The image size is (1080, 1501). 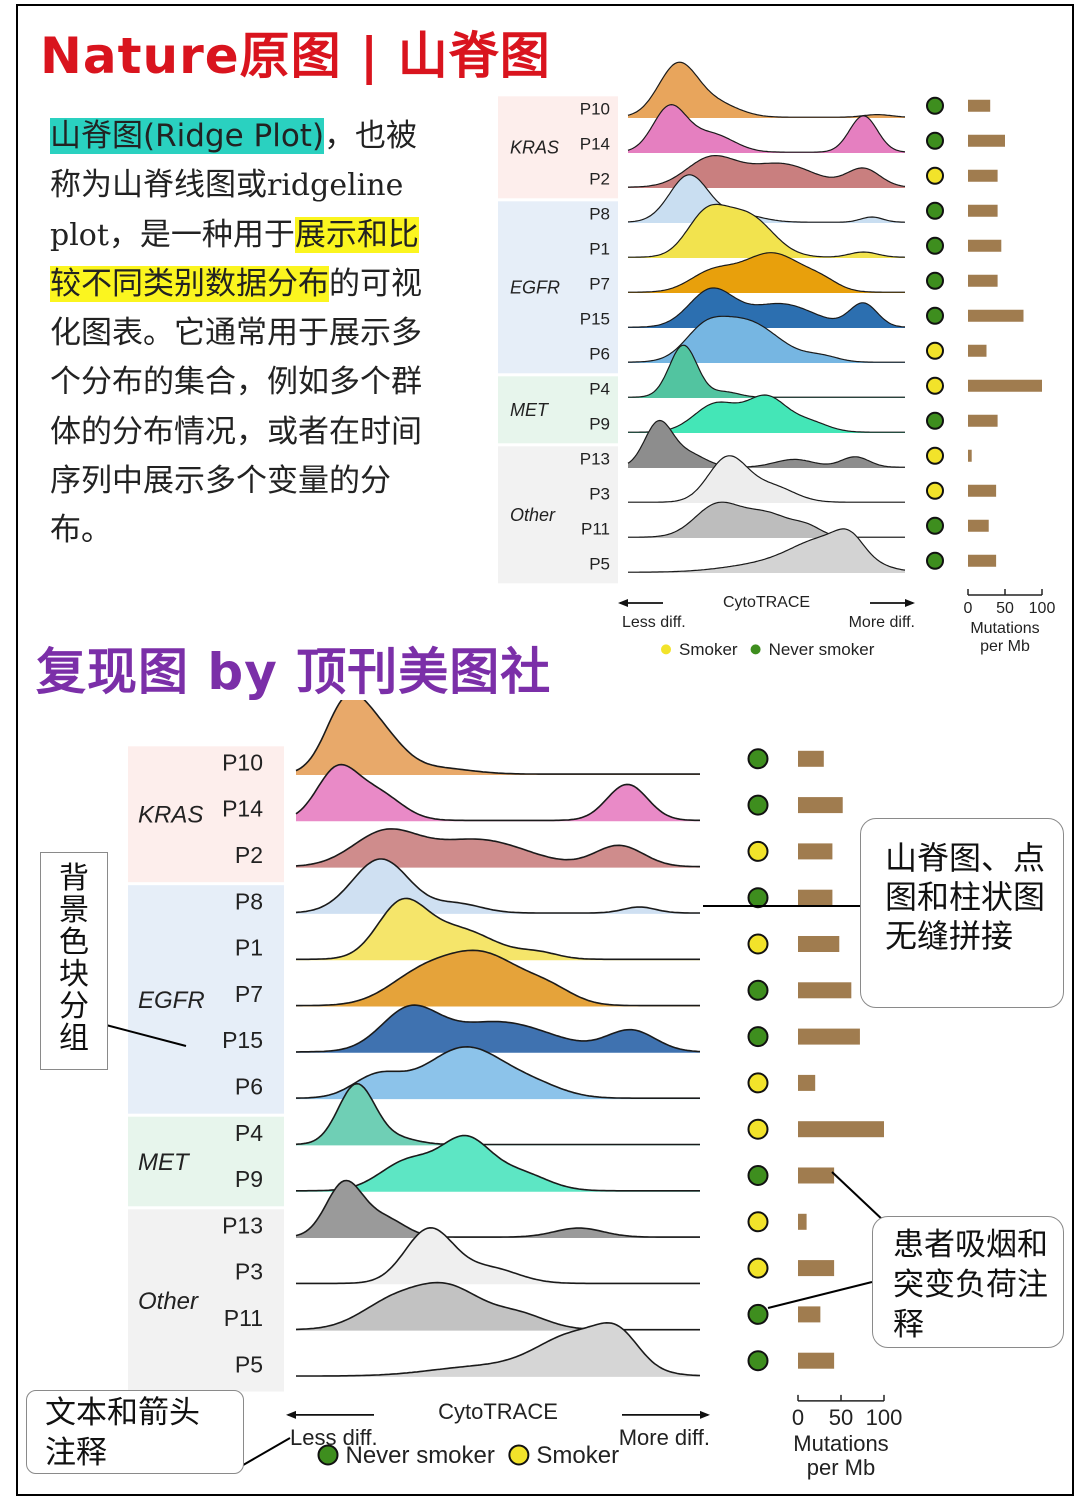 What do you see at coordinates (654, 622) in the screenshot?
I see `less-diff-label: Less diff.` at bounding box center [654, 622].